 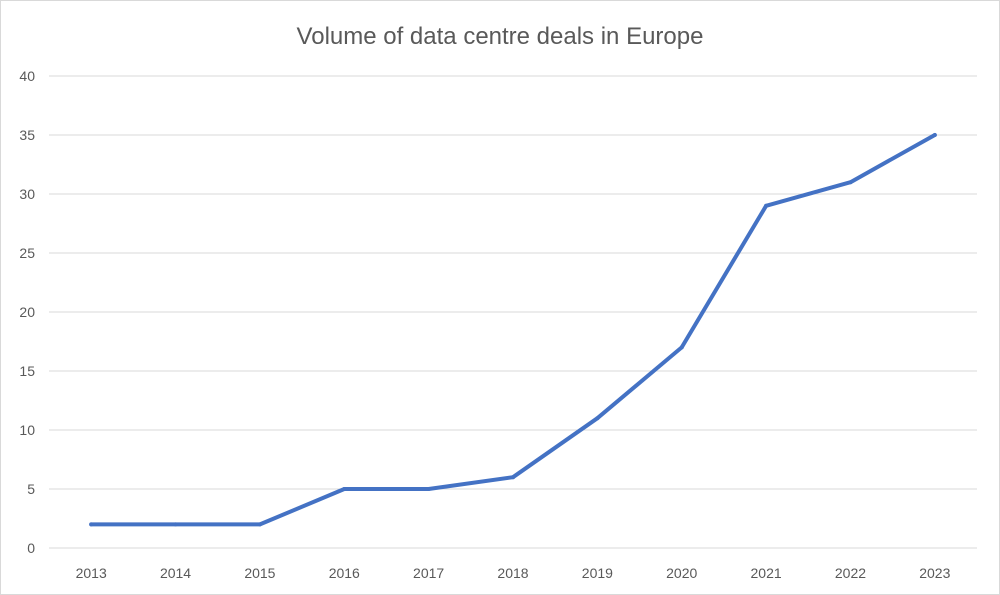 I want to click on x-tick-label: 2019, so click(x=597, y=573).